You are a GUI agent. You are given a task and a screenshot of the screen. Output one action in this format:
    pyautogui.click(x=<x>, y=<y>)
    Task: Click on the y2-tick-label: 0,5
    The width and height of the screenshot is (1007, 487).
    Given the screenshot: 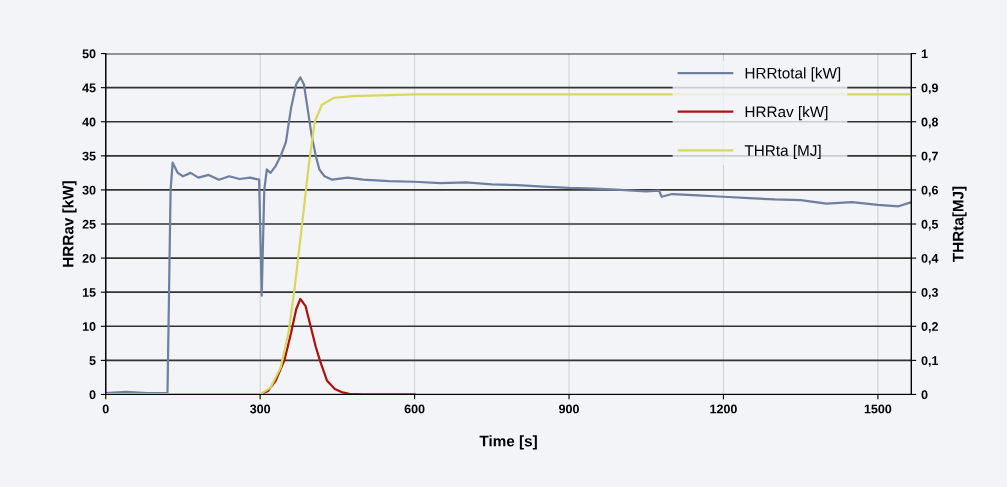 What is the action you would take?
    pyautogui.click(x=930, y=225)
    